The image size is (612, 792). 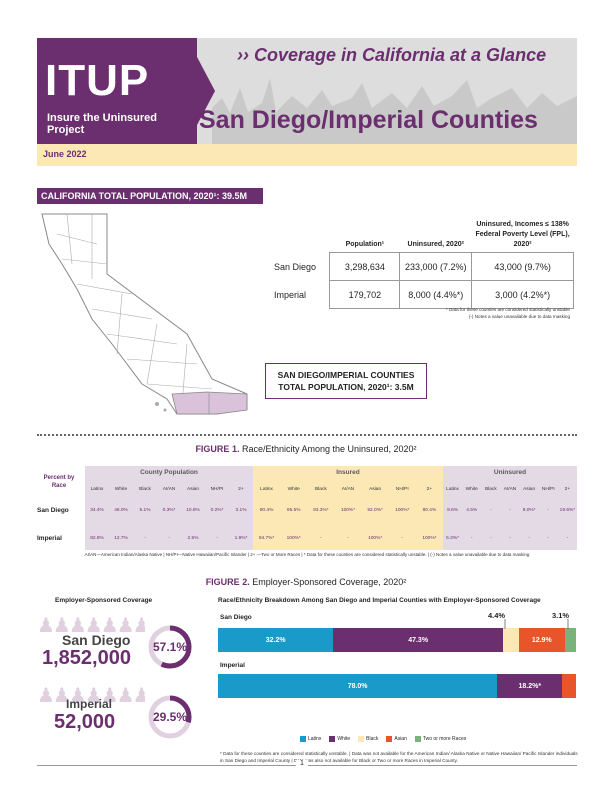 What do you see at coordinates (169, 472) in the screenshot?
I see `group-header: County Population` at bounding box center [169, 472].